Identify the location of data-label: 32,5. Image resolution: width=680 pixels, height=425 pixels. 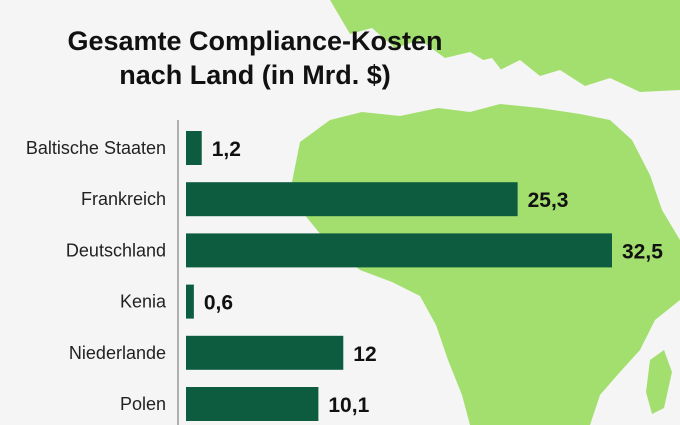
(642, 251).